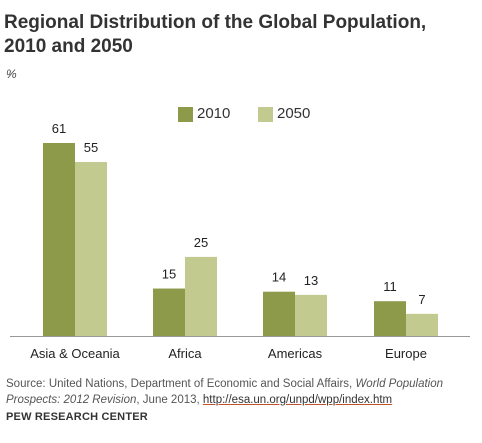  What do you see at coordinates (214, 113) in the screenshot?
I see `legend-label-2010: 2010` at bounding box center [214, 113].